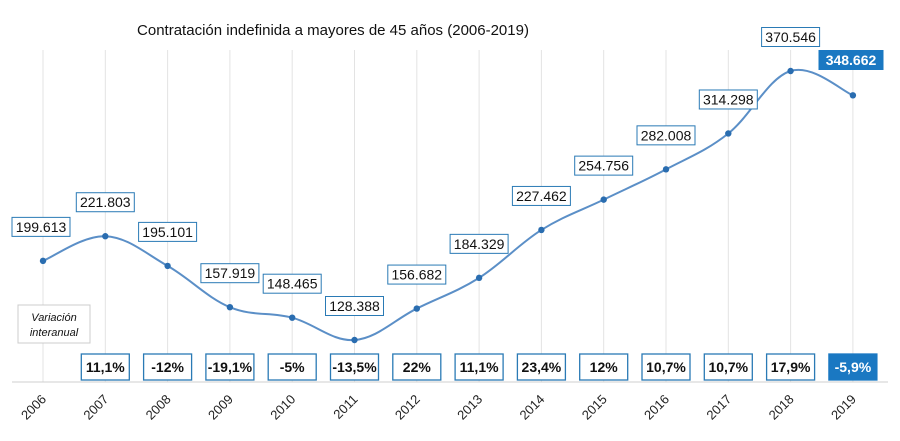 Image resolution: width=900 pixels, height=441 pixels. I want to click on x-tick-2016: 2016, so click(656, 407).